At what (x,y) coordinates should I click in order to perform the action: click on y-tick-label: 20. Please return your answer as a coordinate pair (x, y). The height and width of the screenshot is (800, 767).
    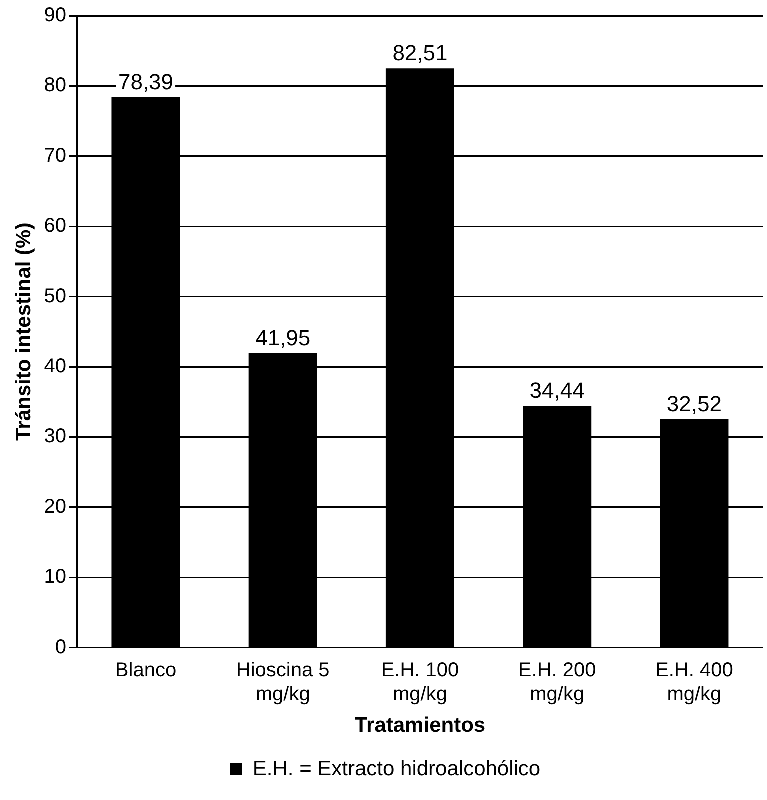
    Looking at the image, I should click on (55, 507).